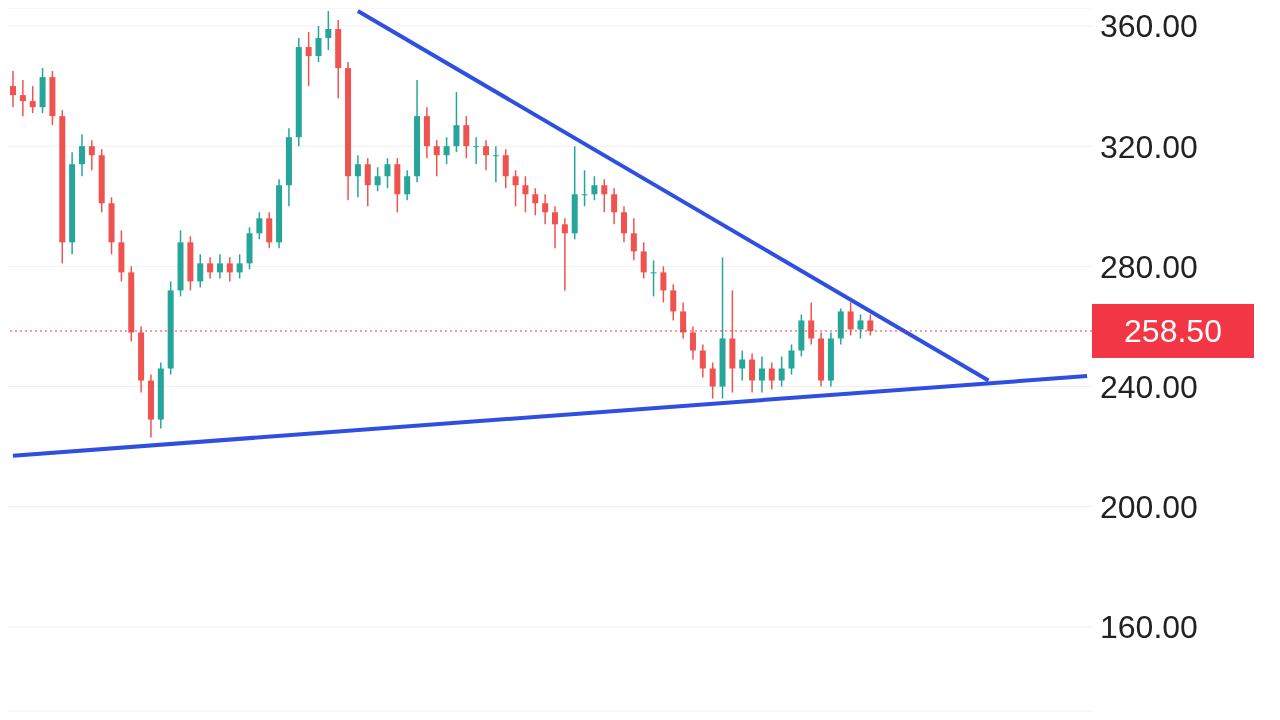 This screenshot has height=720, width=1280. What do you see at coordinates (1149, 507) in the screenshot?
I see `y-tick-label: 200.00` at bounding box center [1149, 507].